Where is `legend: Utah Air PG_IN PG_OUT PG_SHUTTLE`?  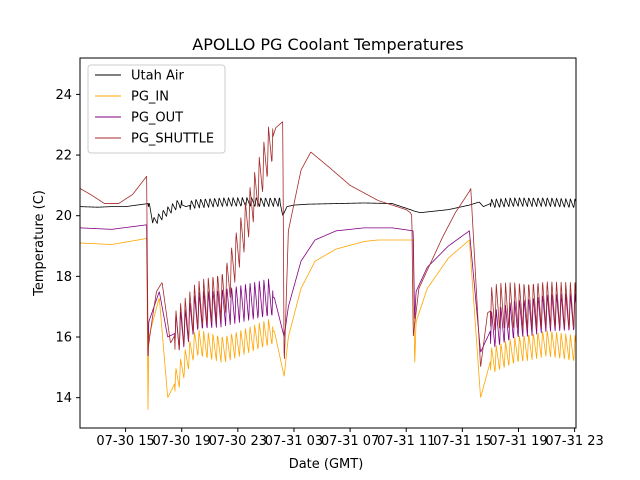 legend: Utah Air PG_IN PG_OUT PG_SHUTTLE is located at coordinates (156, 109).